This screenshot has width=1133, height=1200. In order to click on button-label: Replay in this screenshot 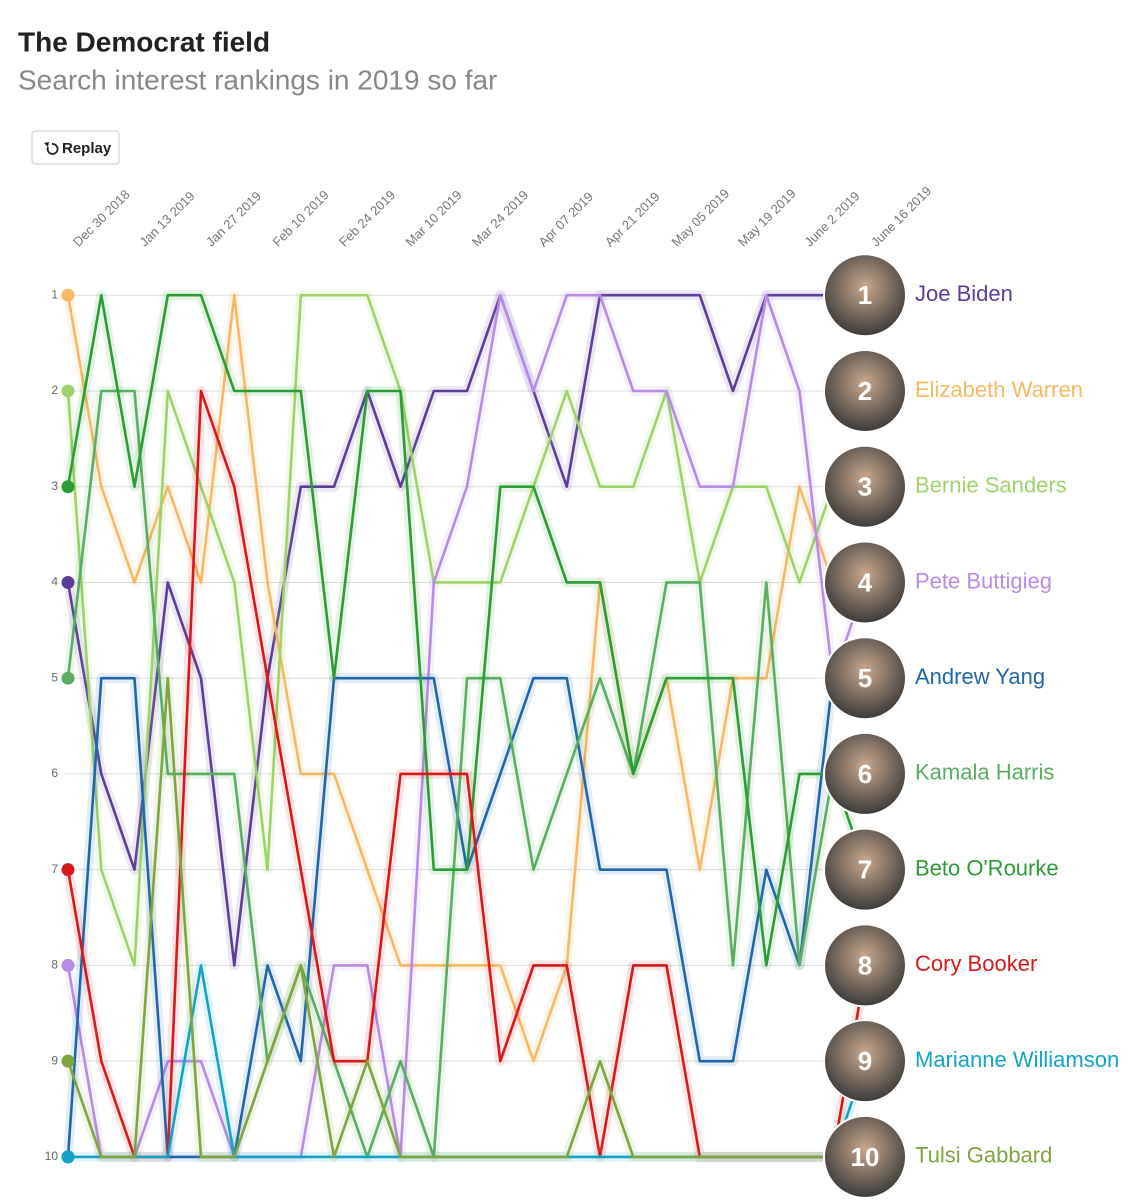, I will do `click(87, 148)`.